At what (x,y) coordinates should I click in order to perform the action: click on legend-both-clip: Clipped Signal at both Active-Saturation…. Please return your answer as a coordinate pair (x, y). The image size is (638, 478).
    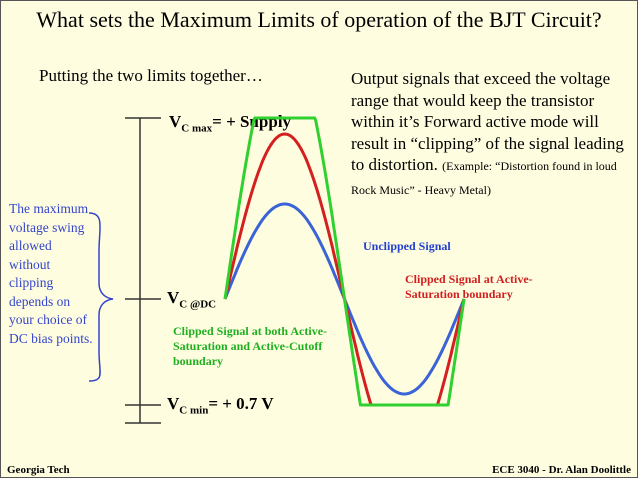
    Looking at the image, I should click on (250, 346).